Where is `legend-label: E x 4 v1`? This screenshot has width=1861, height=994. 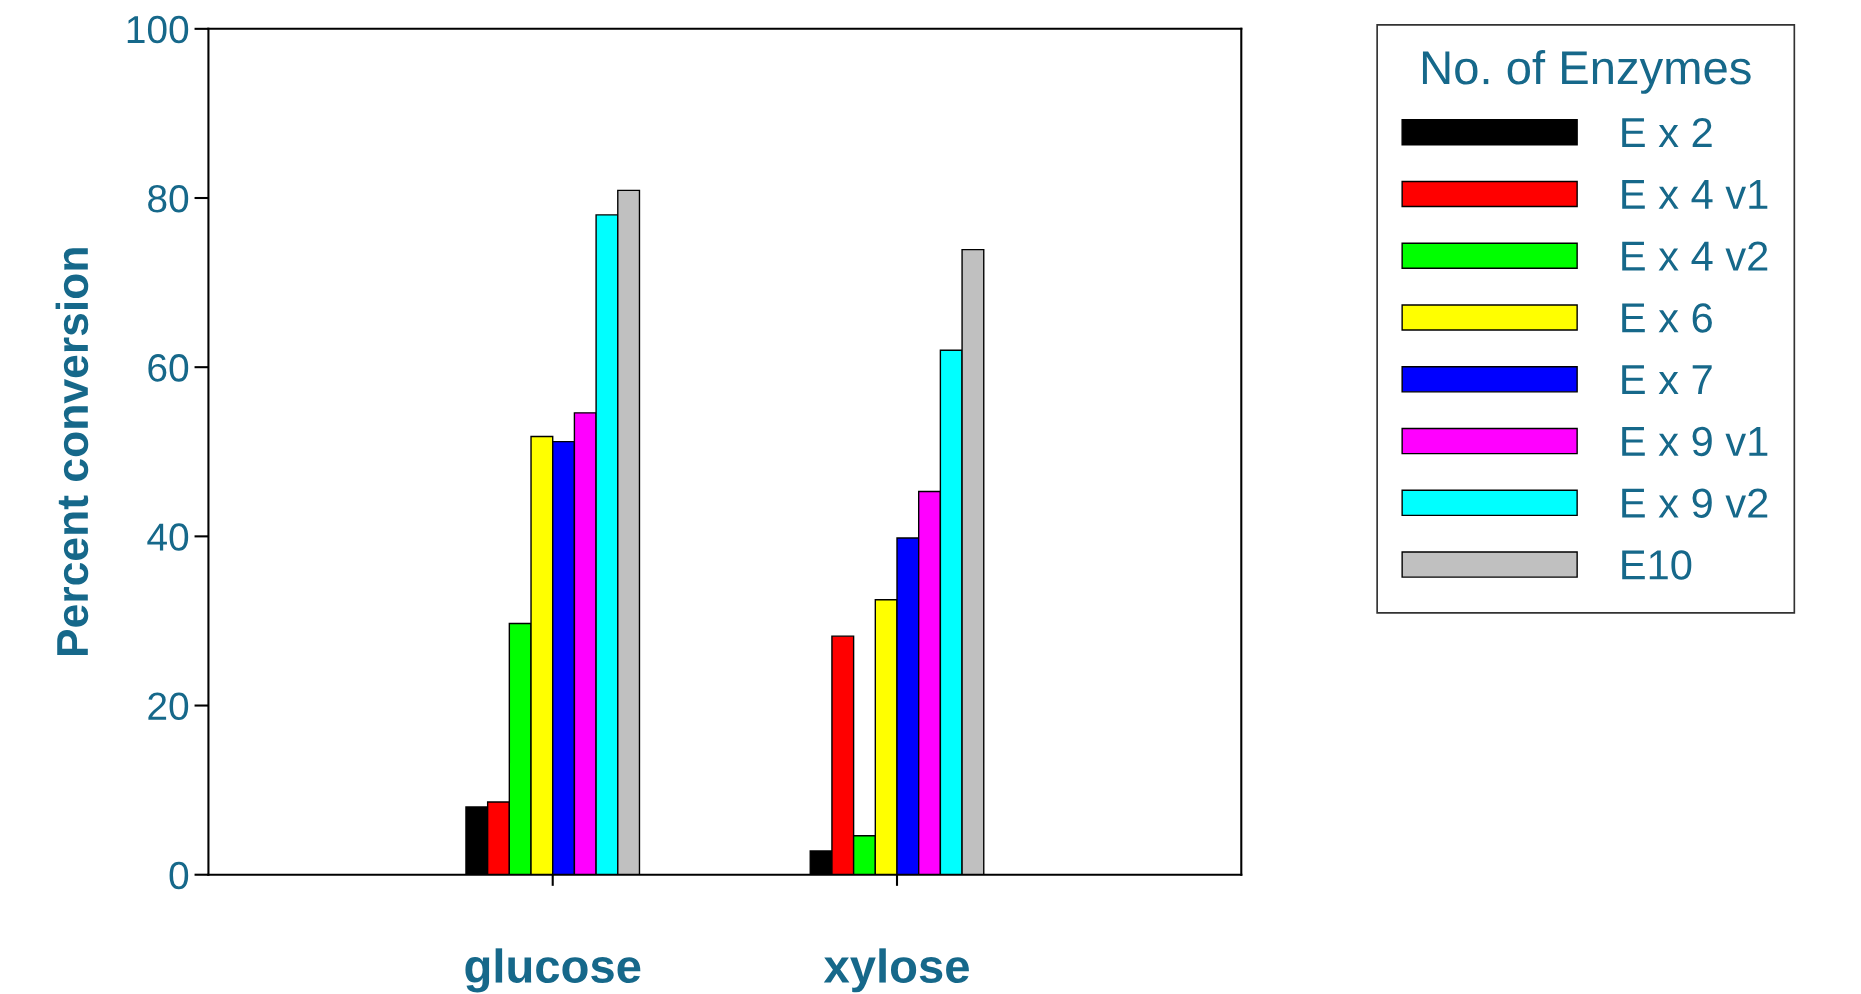
legend-label: E x 4 v1 is located at coordinates (1695, 194).